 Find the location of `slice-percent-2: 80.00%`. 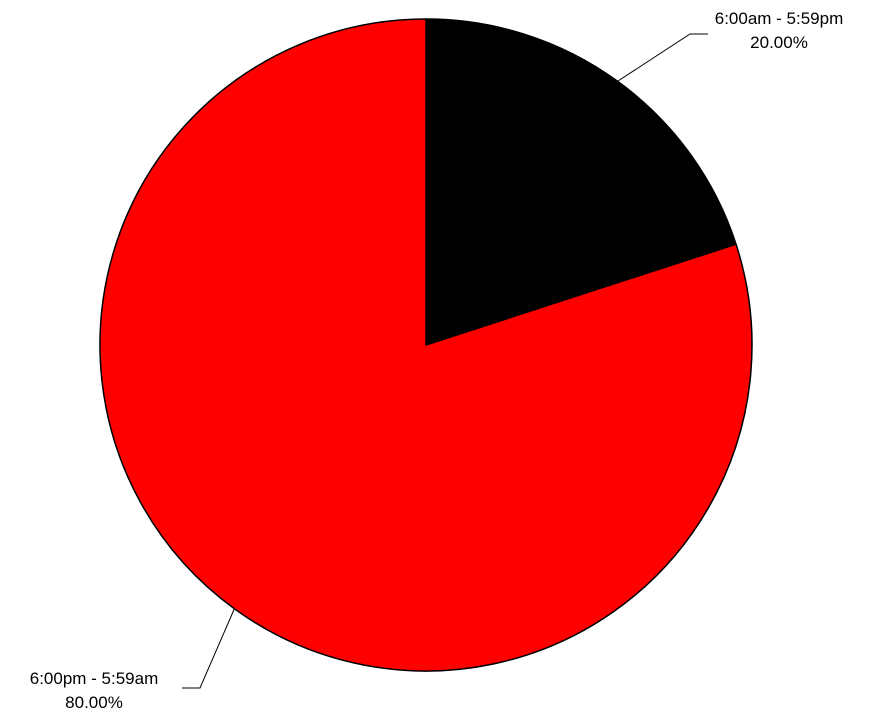

slice-percent-2: 80.00% is located at coordinates (94, 702).